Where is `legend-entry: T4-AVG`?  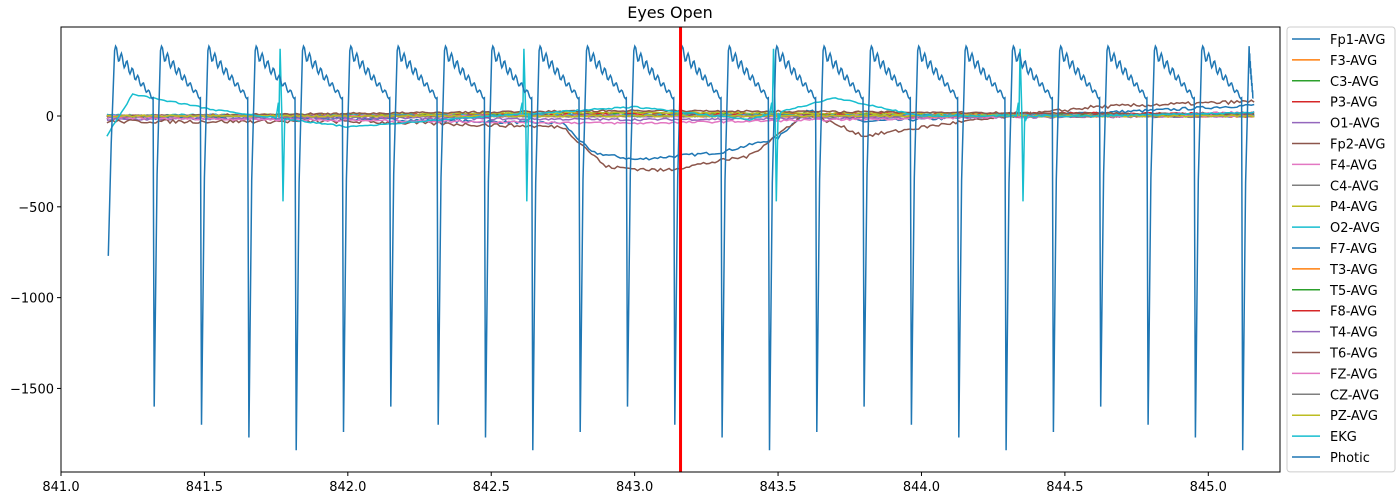 legend-entry: T4-AVG is located at coordinates (1353, 333).